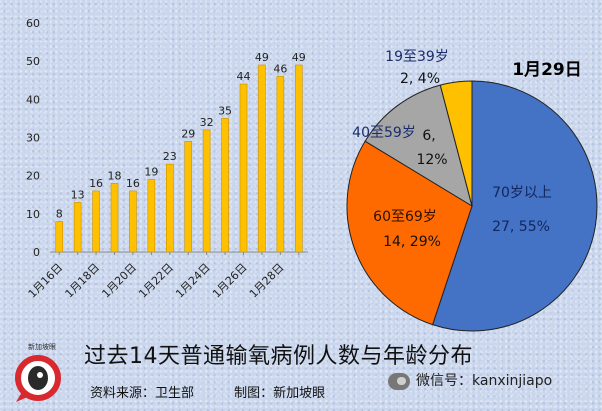  Describe the element at coordinates (36, 252) in the screenshot. I see `y-tick-label: 0` at that location.